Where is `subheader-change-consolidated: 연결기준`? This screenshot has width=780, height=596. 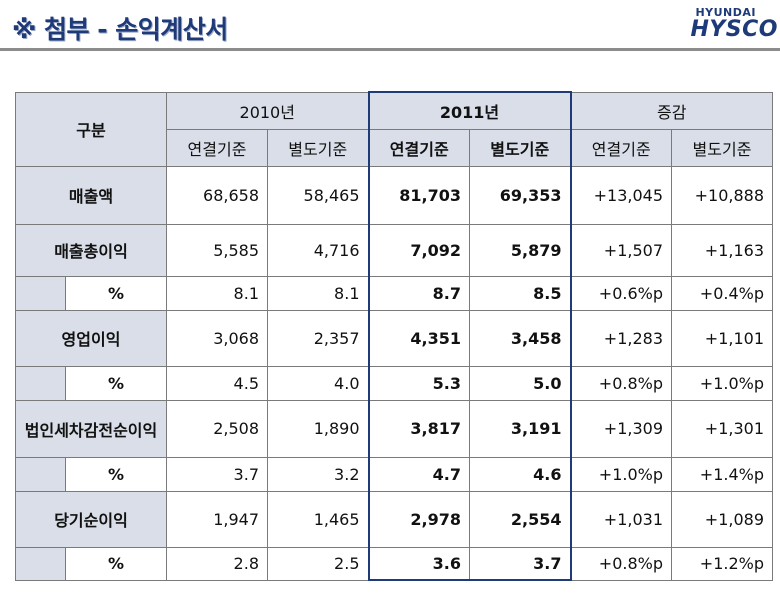
subheader-change-consolidated: 연결기준 is located at coordinates (621, 147).